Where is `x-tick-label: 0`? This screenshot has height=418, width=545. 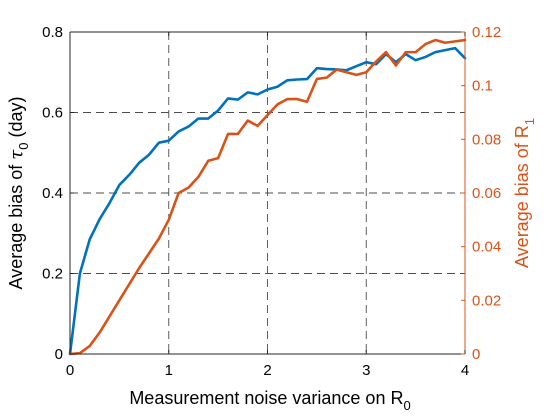
x-tick-label: 0 is located at coordinates (70, 370).